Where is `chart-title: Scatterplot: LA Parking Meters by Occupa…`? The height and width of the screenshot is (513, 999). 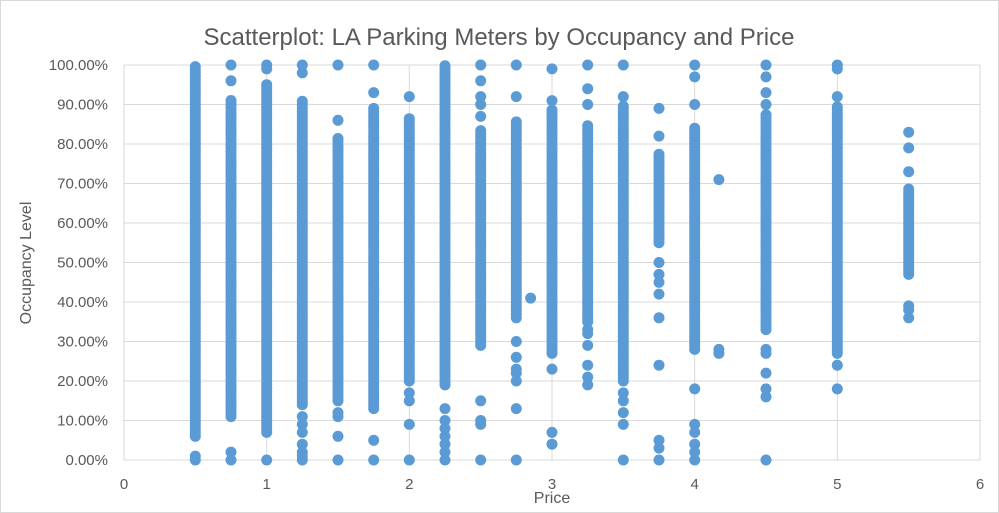 chart-title: Scatterplot: LA Parking Meters by Occupa… is located at coordinates (499, 37).